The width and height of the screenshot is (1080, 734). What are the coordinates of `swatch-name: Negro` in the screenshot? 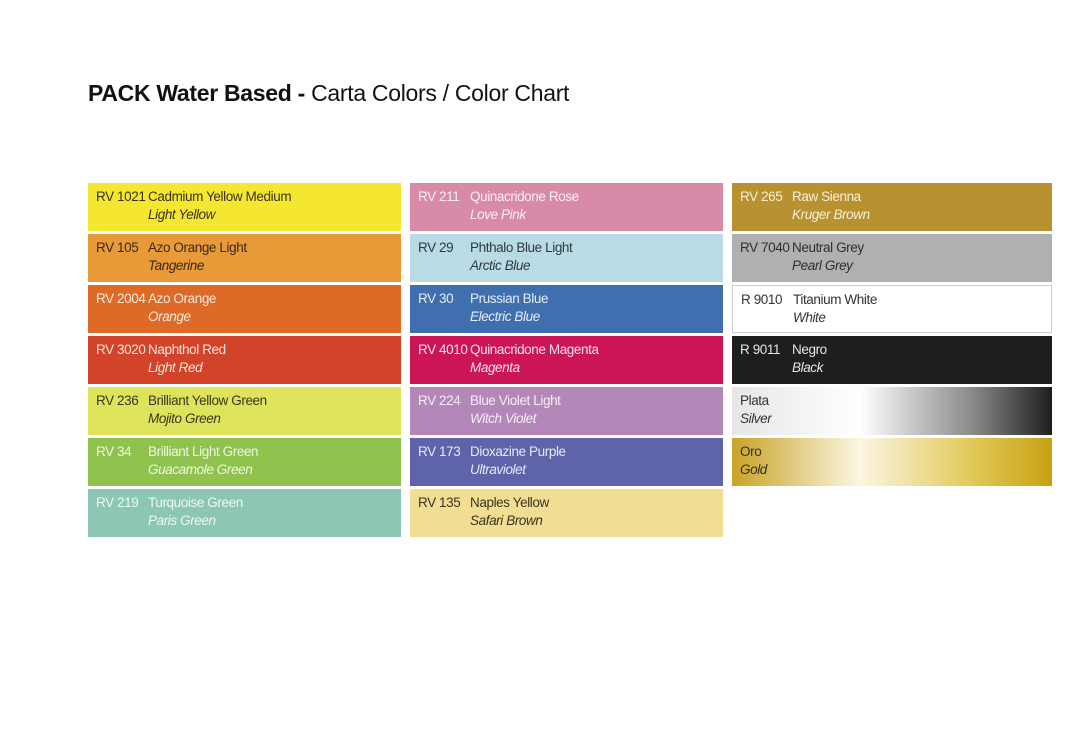 It's located at (809, 349).